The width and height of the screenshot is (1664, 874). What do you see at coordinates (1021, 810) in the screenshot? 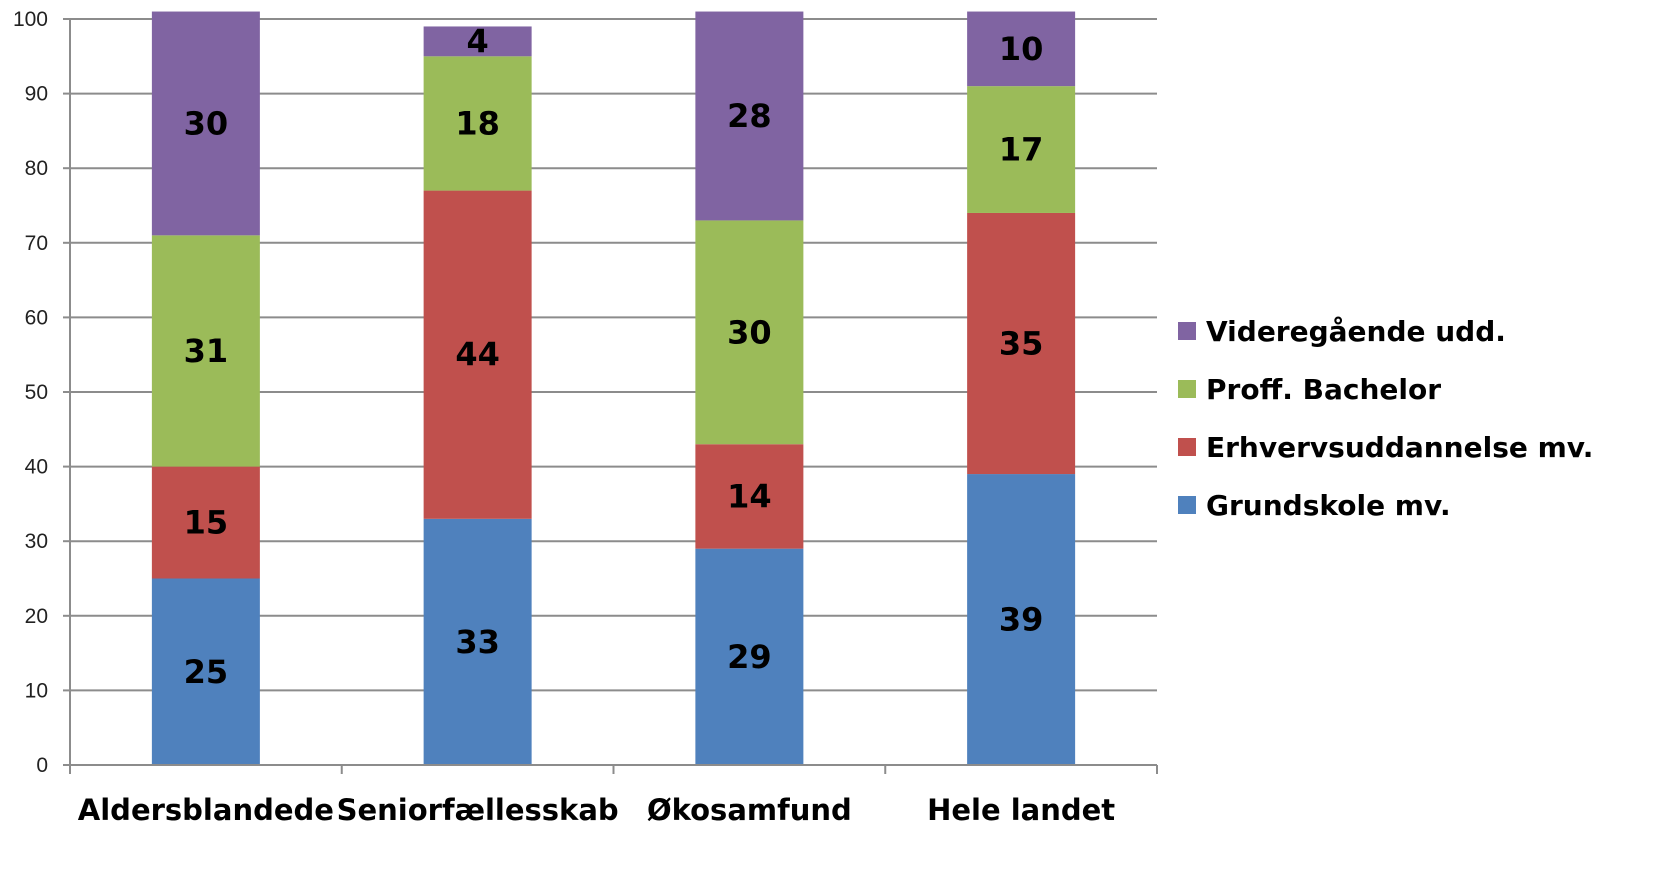
I see `x-category-label: Hele landet` at bounding box center [1021, 810].